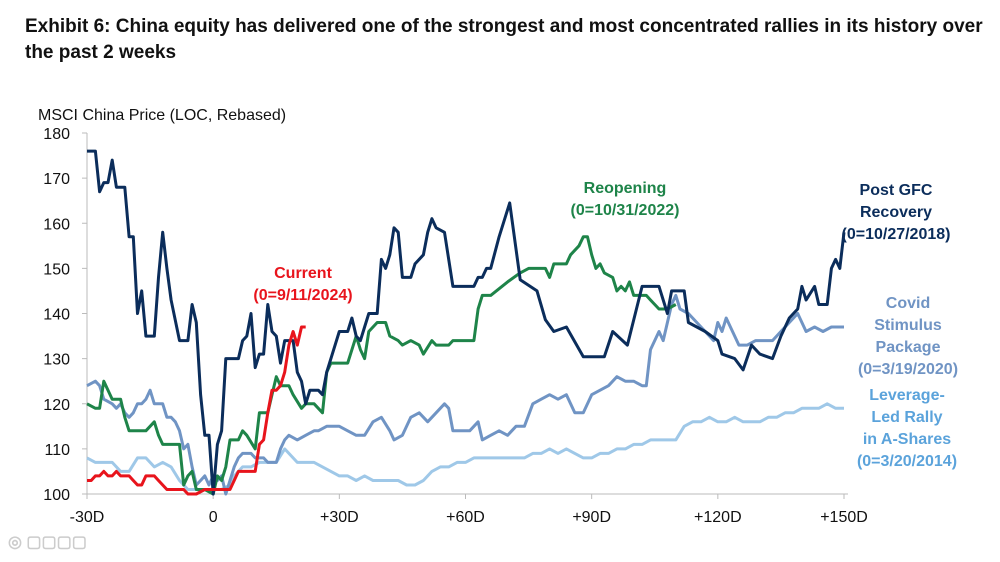 The width and height of the screenshot is (1000, 562). What do you see at coordinates (908, 325) in the screenshot?
I see `series-label: Stimulus` at bounding box center [908, 325].